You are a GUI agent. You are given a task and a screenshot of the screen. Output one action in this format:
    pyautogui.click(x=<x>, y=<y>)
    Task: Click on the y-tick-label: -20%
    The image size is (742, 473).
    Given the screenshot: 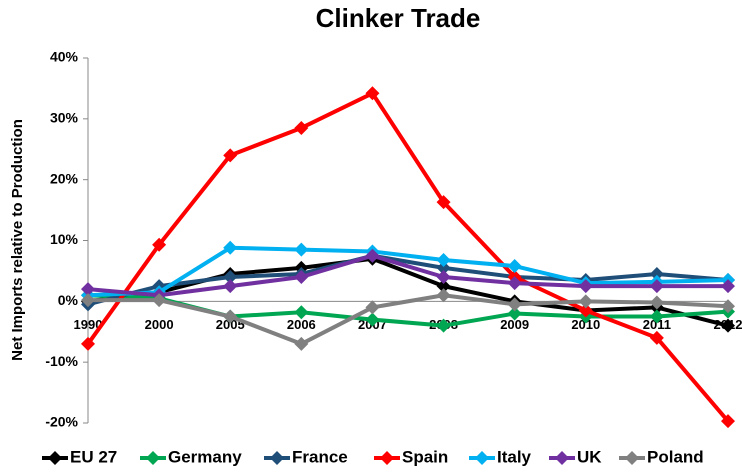 What is the action you would take?
    pyautogui.click(x=61, y=422)
    